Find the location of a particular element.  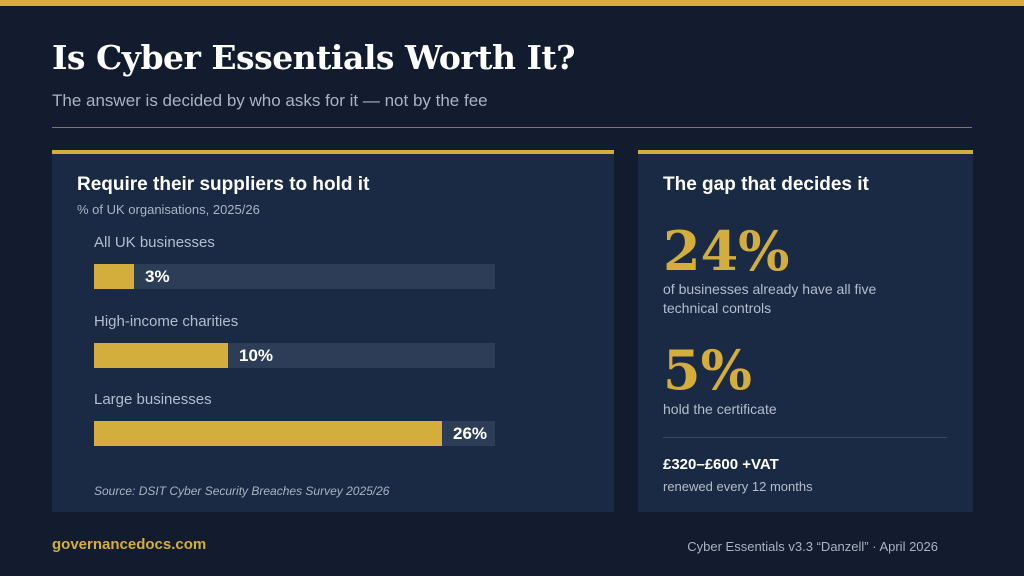

bar-value-label: 26% is located at coordinates (470, 433).